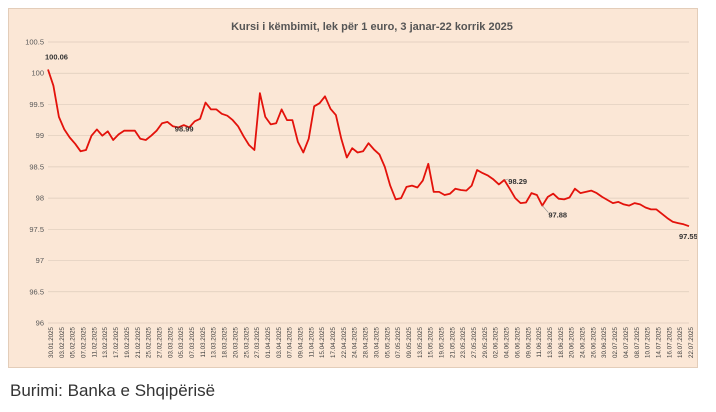 The width and height of the screenshot is (716, 412). I want to click on source-note: Burimi: Banka e Shqipërisë, so click(113, 390).